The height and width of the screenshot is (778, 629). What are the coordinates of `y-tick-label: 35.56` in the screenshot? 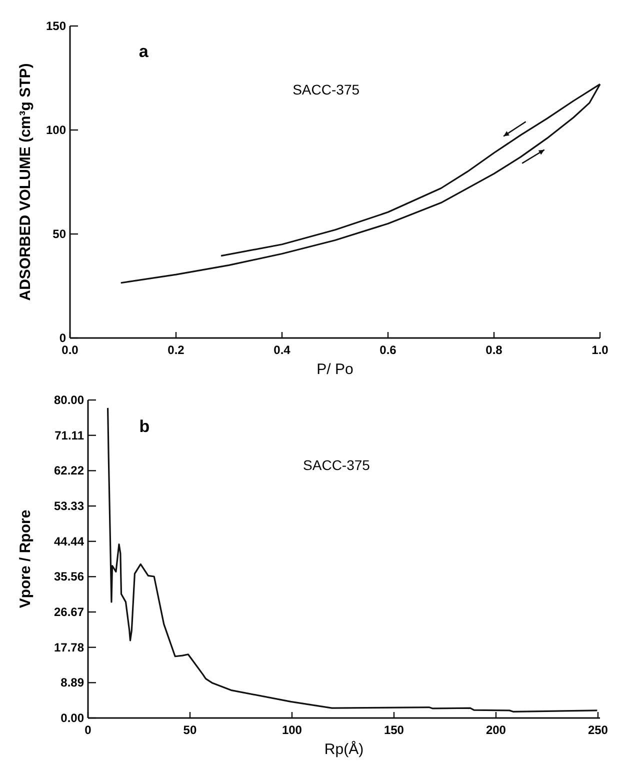 It's located at (69, 577).